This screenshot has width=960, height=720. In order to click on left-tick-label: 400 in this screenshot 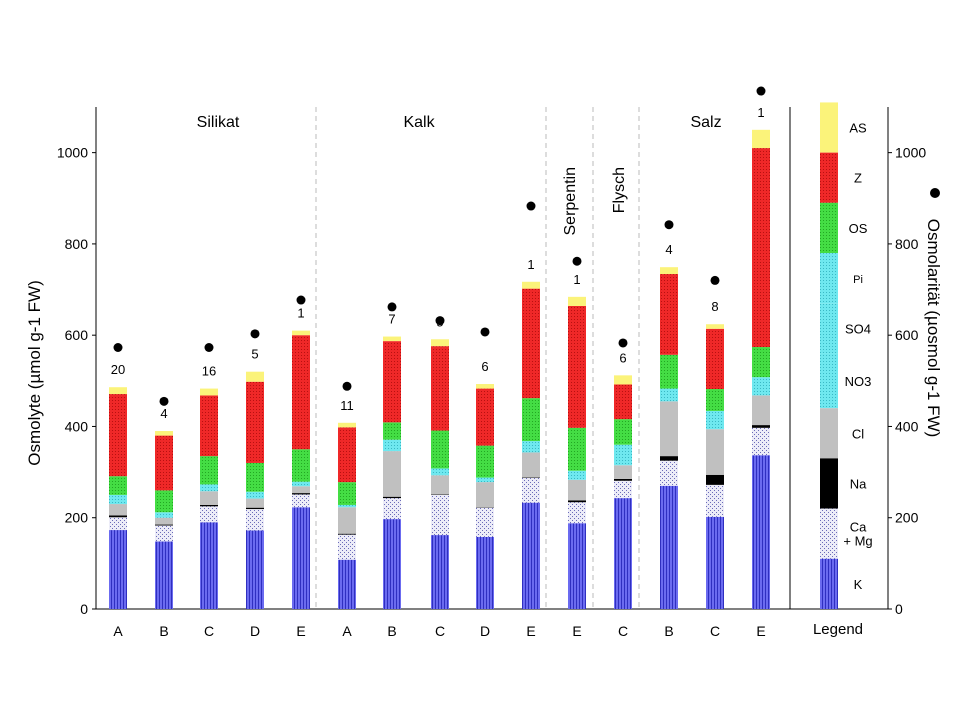, I will do `click(77, 426)`.